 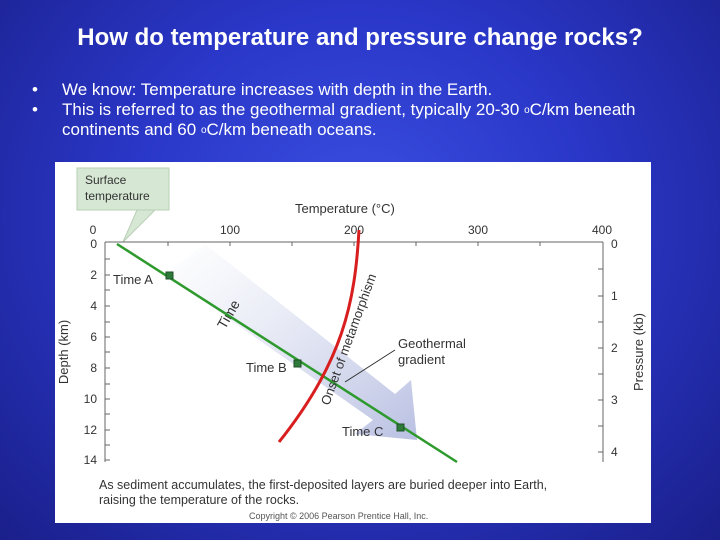 I want to click on caption-line-2: raising the temperature of the rocks., so click(x=199, y=500).